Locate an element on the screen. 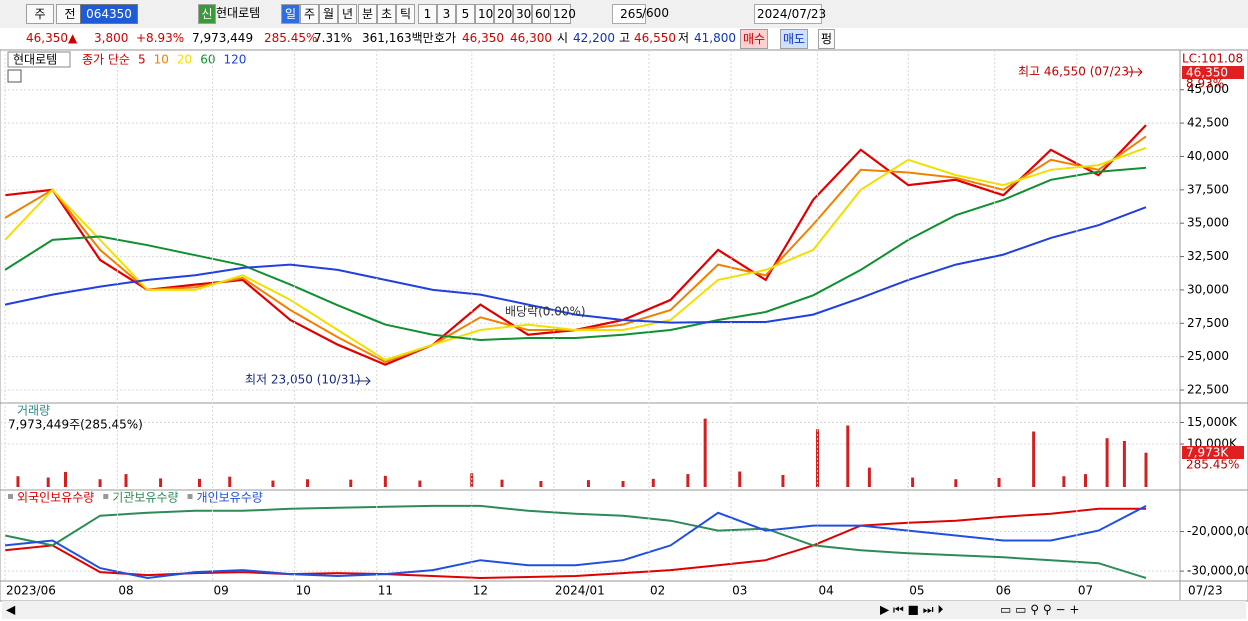 Image resolution: width=1248 pixels, height=621 pixels. toolbar-item: 265 is located at coordinates (629, 14).